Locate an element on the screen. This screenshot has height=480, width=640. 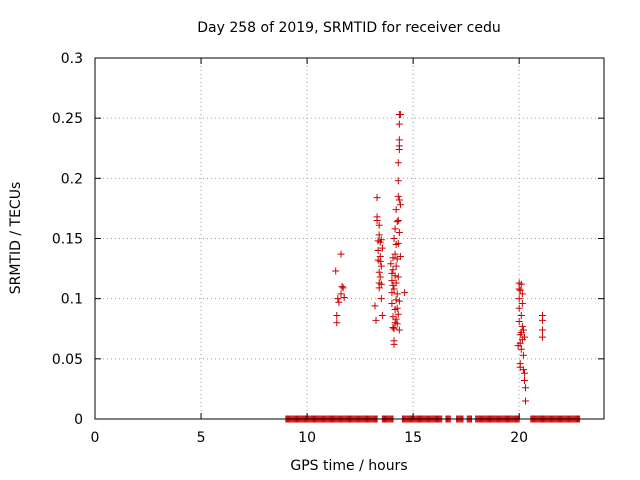
y-tick-label: 0.05 is located at coordinates (67, 360).